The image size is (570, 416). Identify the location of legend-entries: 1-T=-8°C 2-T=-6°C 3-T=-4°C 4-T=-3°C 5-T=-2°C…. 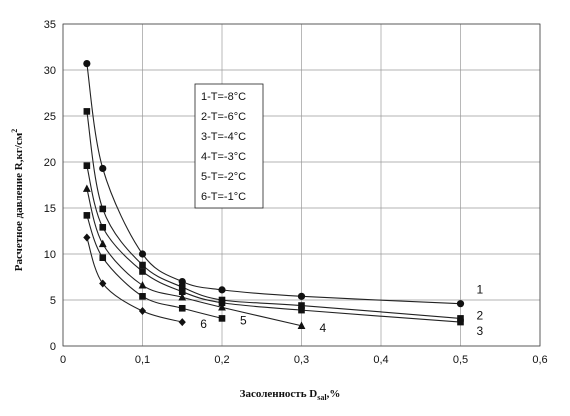
(223, 147).